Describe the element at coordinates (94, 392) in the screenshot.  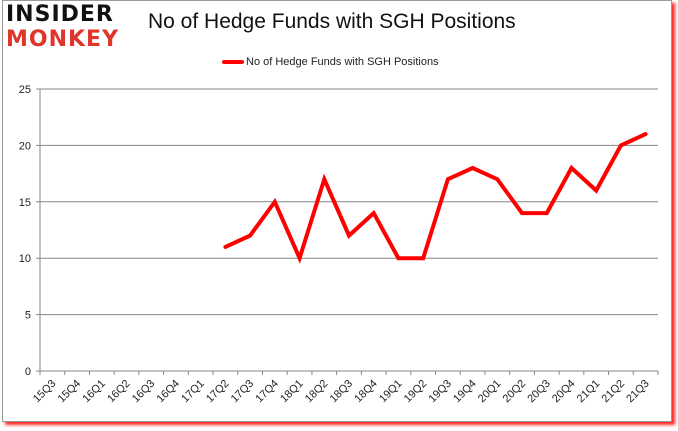
I see `x-tick-label: 16Q1` at that location.